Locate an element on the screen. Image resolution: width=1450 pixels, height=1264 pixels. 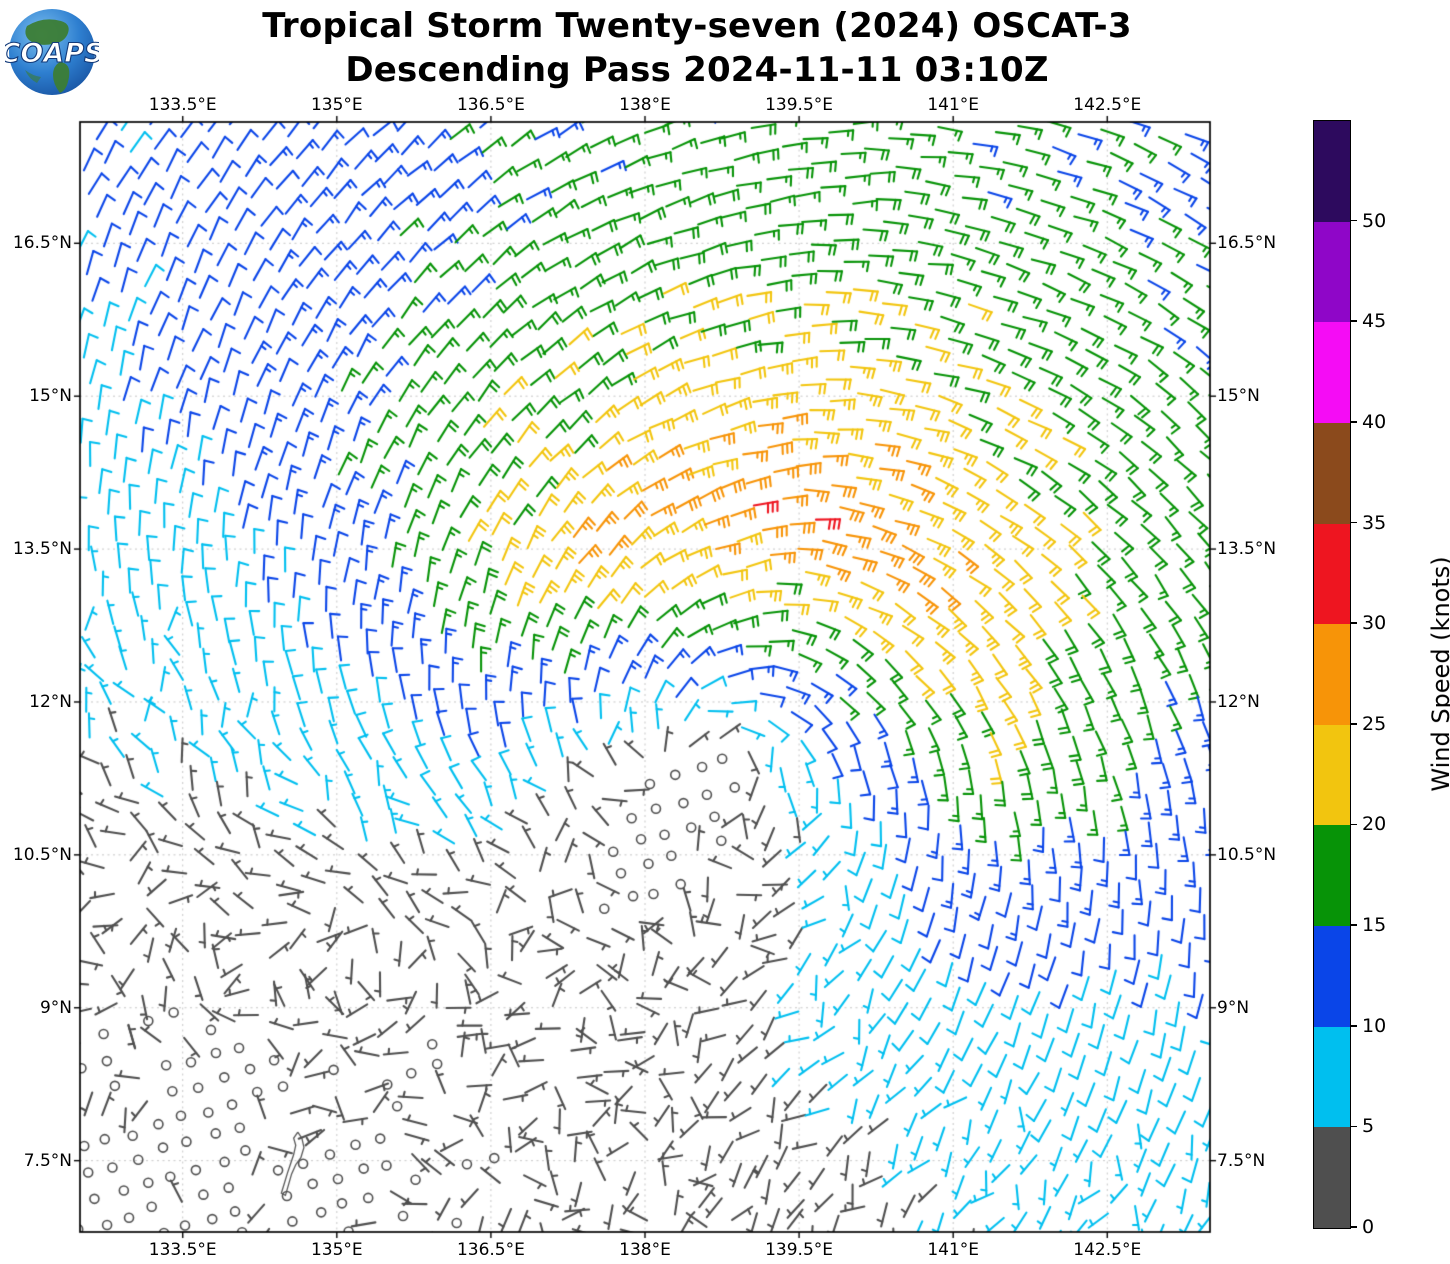
lon-tick-label-bottom: 135°E is located at coordinates (336, 1250).